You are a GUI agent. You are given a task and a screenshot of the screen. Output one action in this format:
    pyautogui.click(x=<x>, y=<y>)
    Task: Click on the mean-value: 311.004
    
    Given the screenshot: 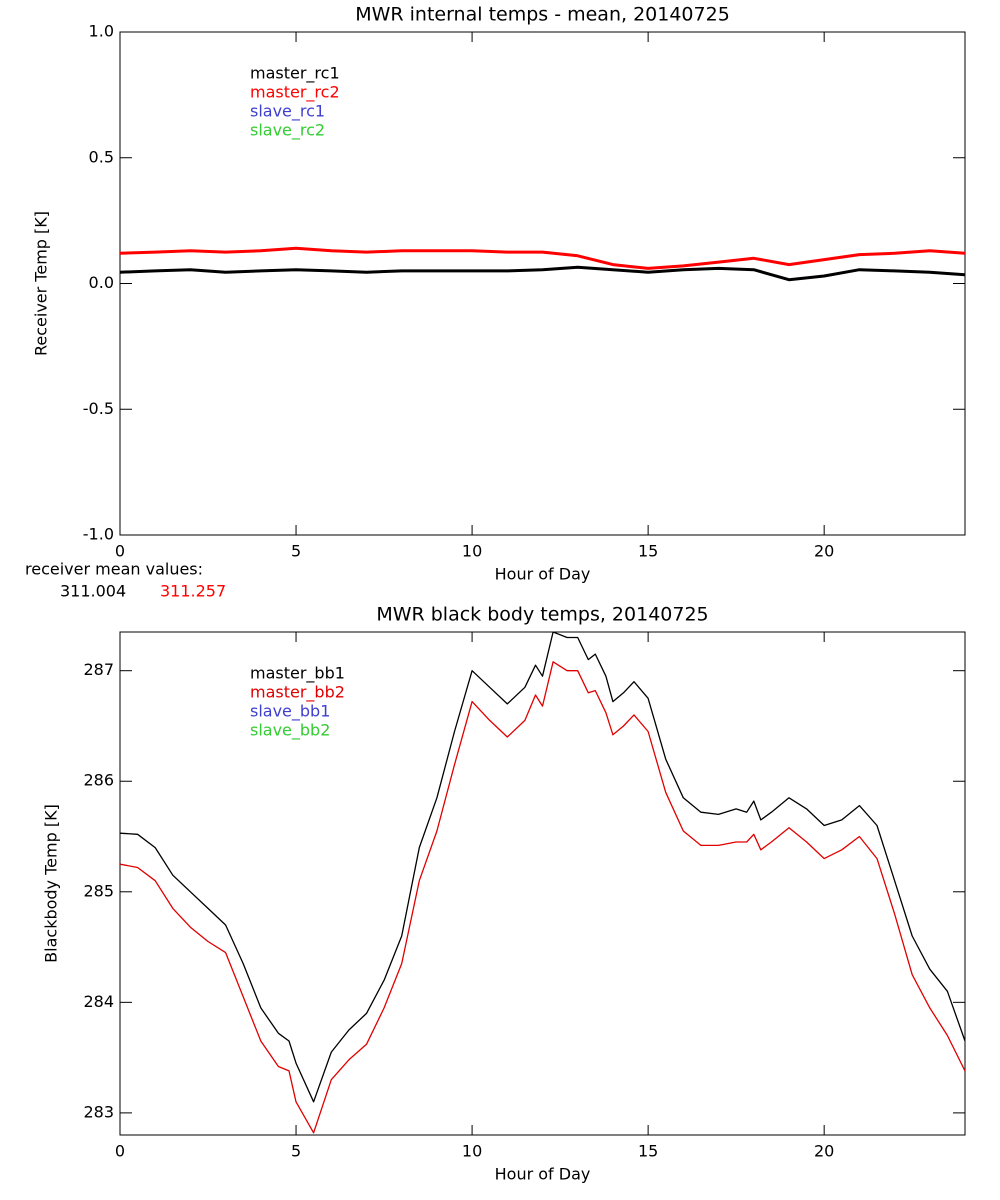 What is the action you would take?
    pyautogui.click(x=93, y=591)
    